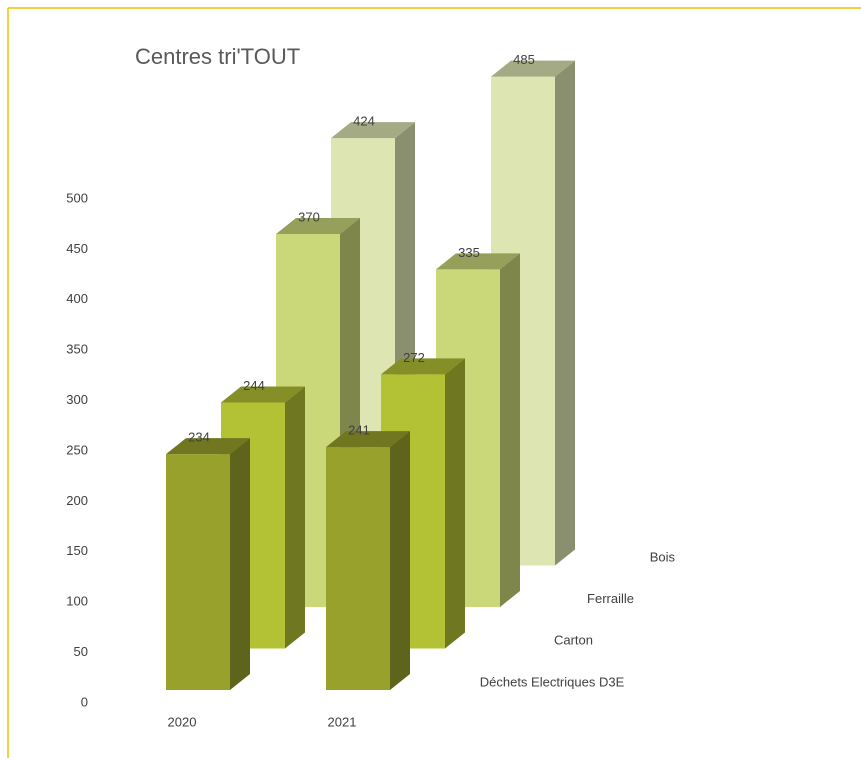 The height and width of the screenshot is (758, 861). Describe the element at coordinates (524, 59) in the screenshot. I see `data-label: 485` at that location.